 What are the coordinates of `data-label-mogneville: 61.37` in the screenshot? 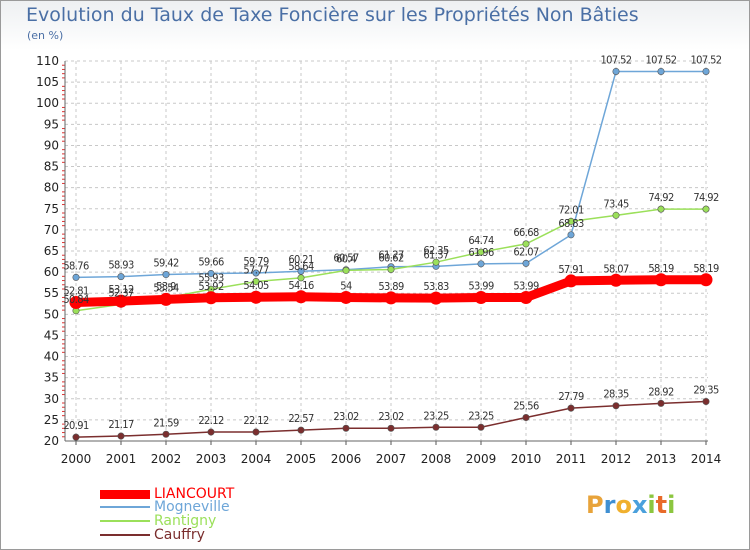 It's located at (436, 254).